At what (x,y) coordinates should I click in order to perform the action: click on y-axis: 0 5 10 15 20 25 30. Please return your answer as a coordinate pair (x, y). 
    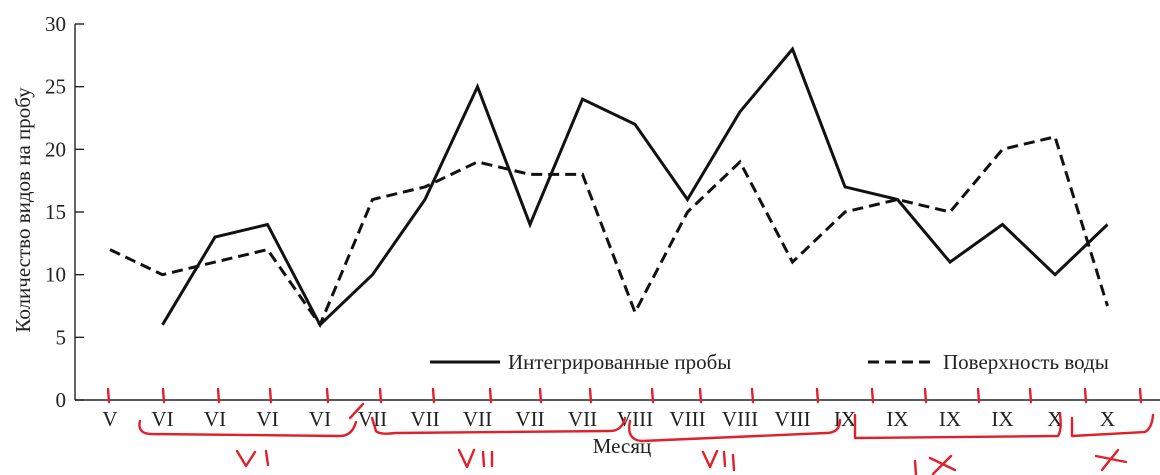
    Looking at the image, I should click on (64, 212).